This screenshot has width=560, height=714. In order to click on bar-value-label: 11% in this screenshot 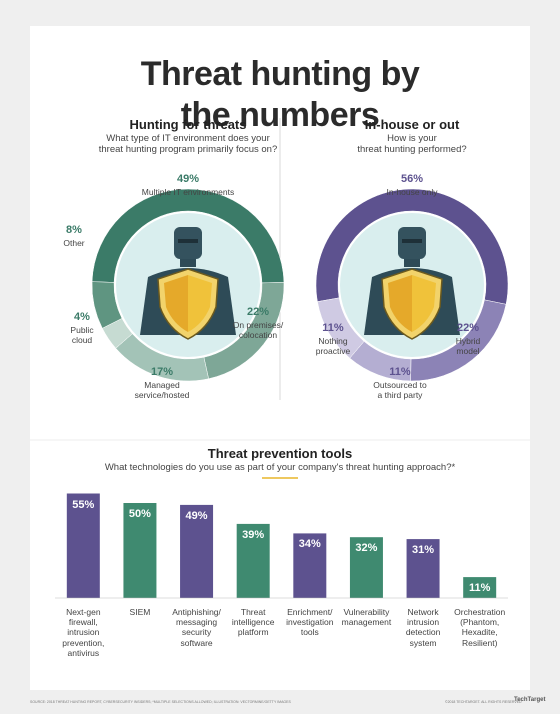, I will do `click(479, 588)`.